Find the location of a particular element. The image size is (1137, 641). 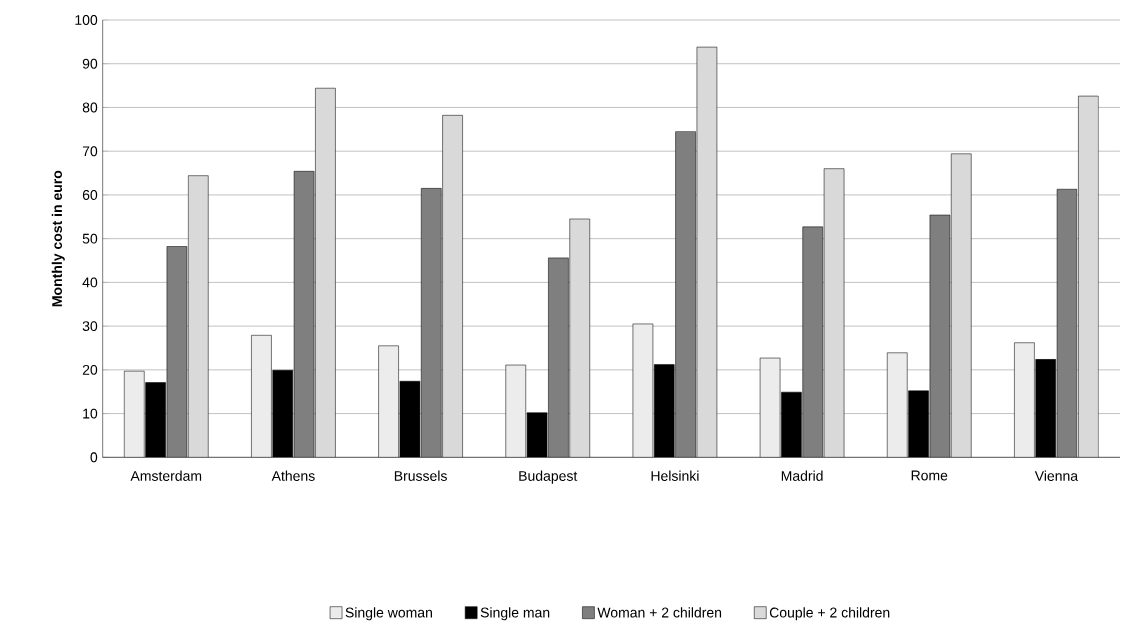

y-tick-label: 30 is located at coordinates (90, 326).